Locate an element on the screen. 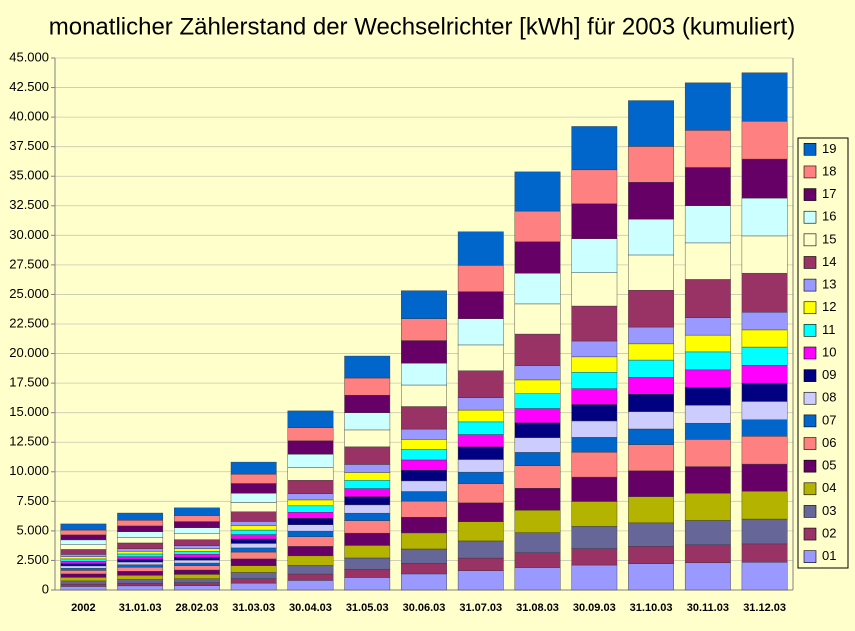 This screenshot has width=855, height=631. x-tick-label: 28.02.03 is located at coordinates (197, 608).